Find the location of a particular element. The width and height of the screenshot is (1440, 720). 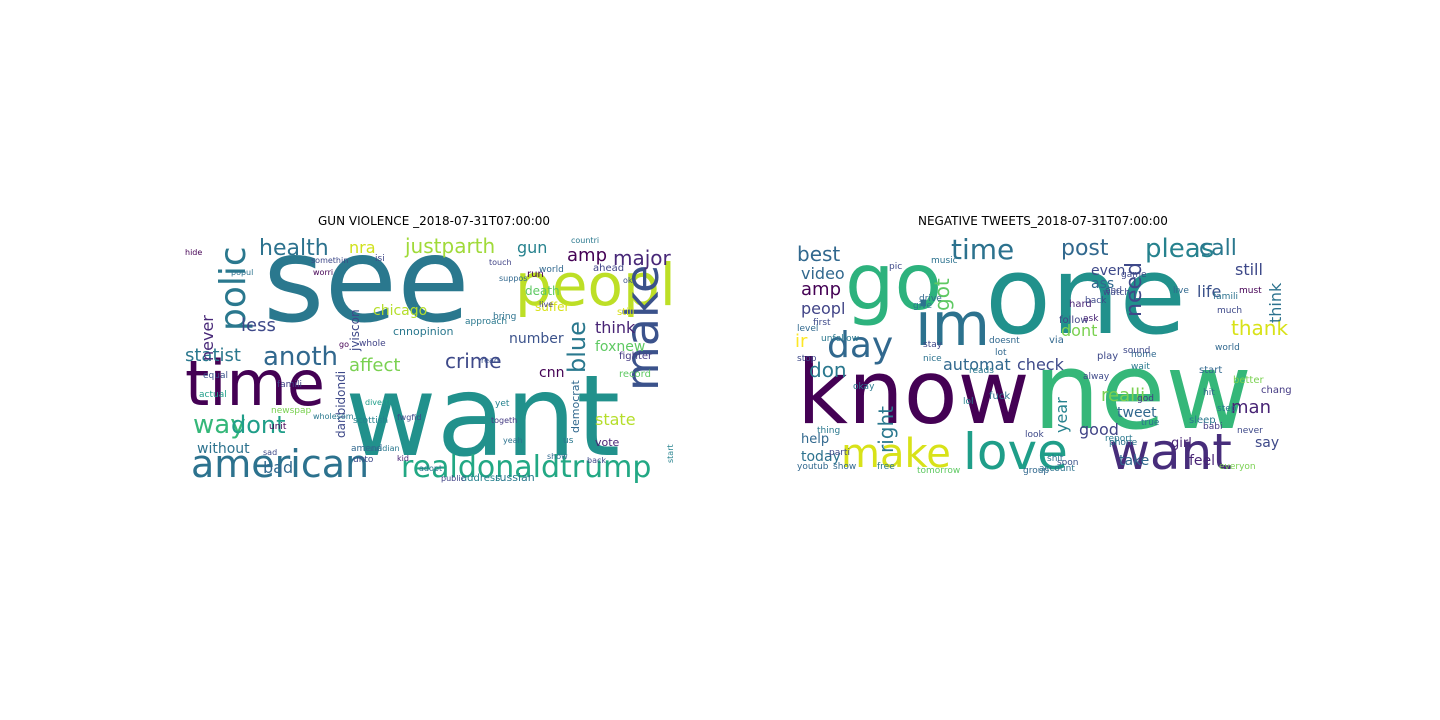

word-soon: soon is located at coordinates (1067, 463).